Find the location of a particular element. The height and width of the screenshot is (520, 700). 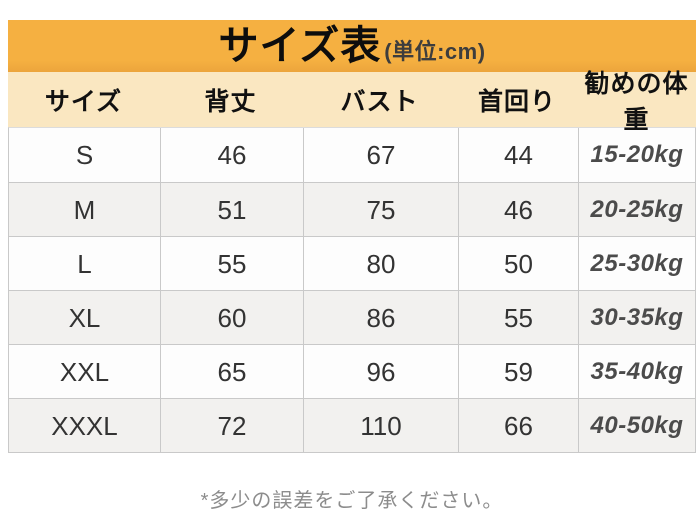

footer-note: *多少の誤差をご了承ください。 is located at coordinates (352, 501).